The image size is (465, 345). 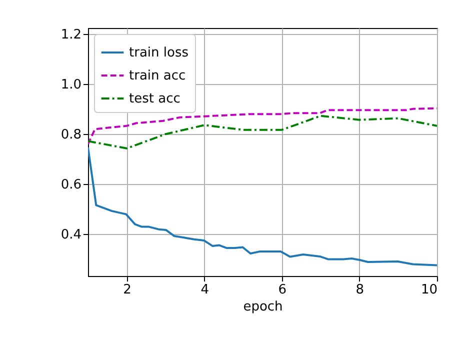 I want to click on x-tick-label: 2, so click(x=127, y=290).